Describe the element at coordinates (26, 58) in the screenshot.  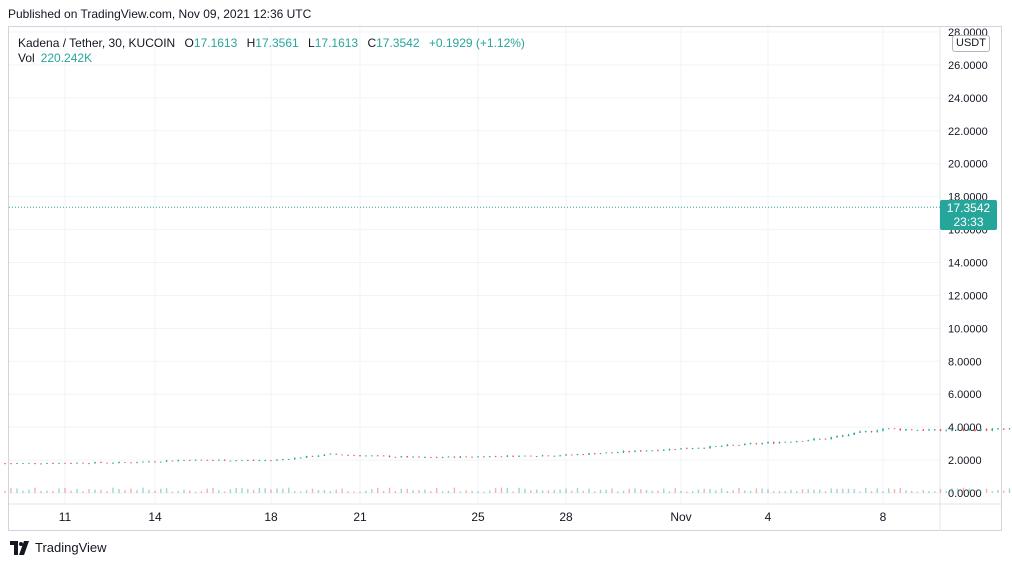
I see `volume-label: Vol` at that location.